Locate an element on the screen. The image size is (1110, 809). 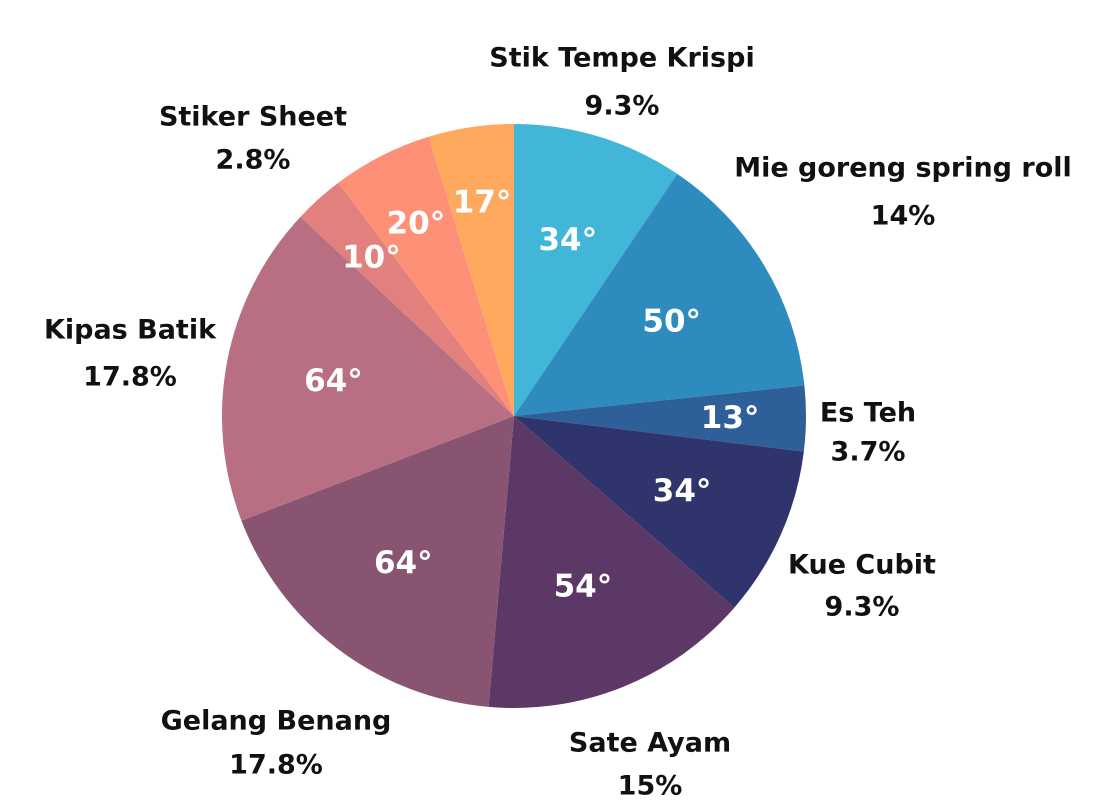
pie-slice-stik-tempe-krispi is located at coordinates (596, 270).